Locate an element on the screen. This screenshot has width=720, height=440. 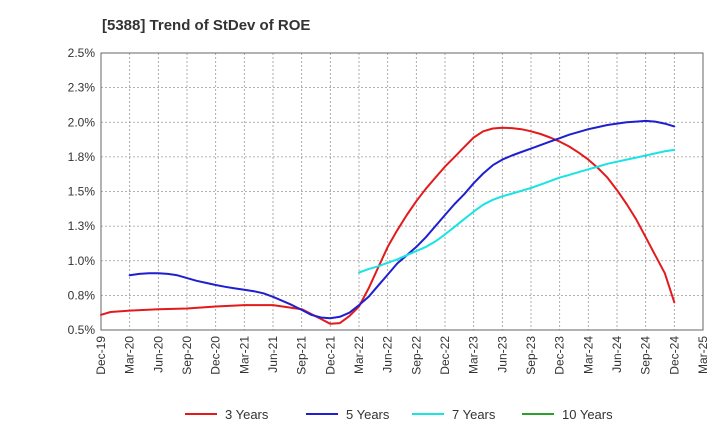
x-tick-label: Jun-24 is located at coordinates (617, 354).